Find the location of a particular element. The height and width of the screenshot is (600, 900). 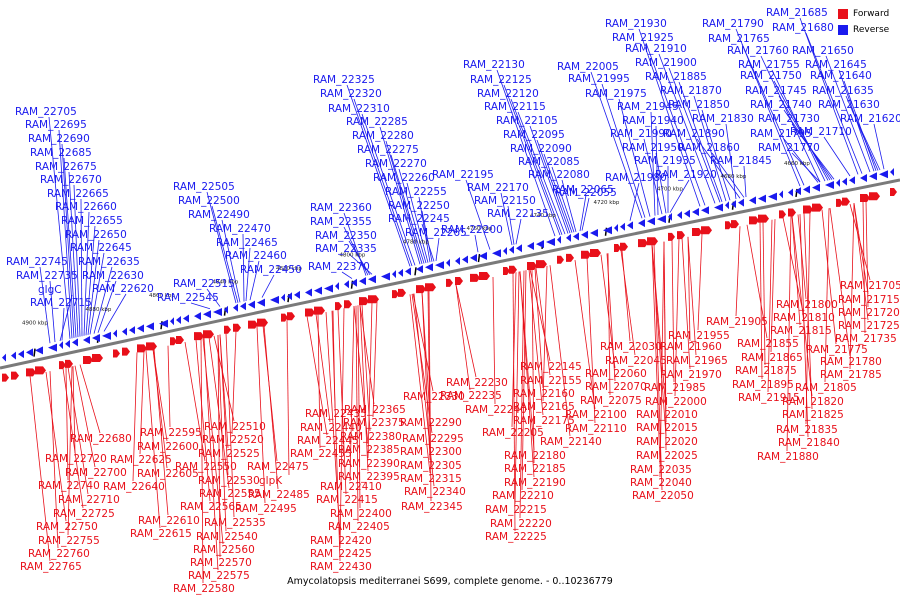

forward-gene-label: RAM_22595 is located at coordinates (171, 433).